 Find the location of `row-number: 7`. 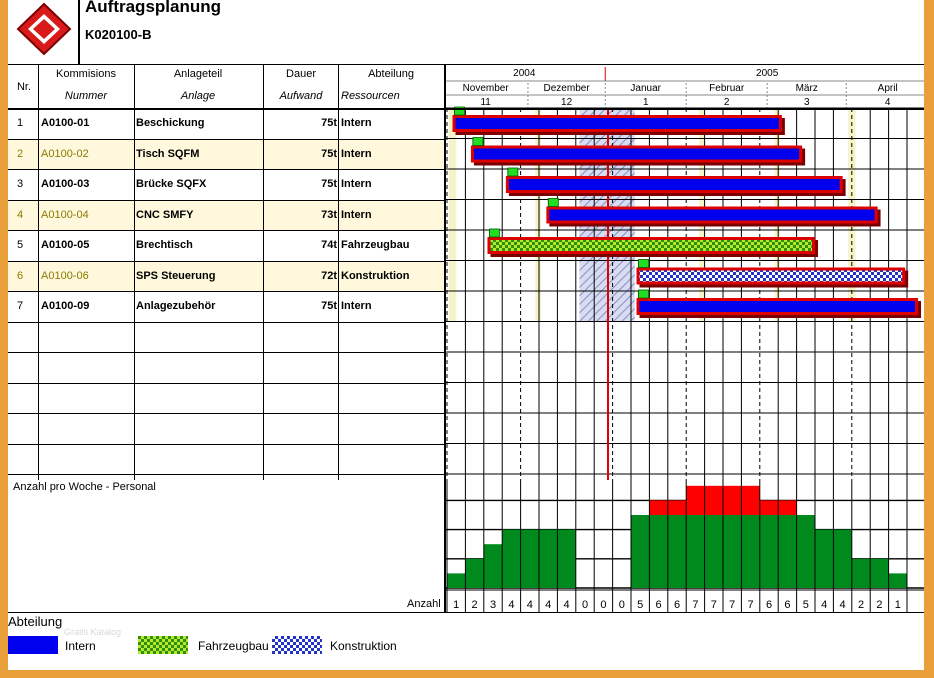

row-number: 7 is located at coordinates (20, 306).